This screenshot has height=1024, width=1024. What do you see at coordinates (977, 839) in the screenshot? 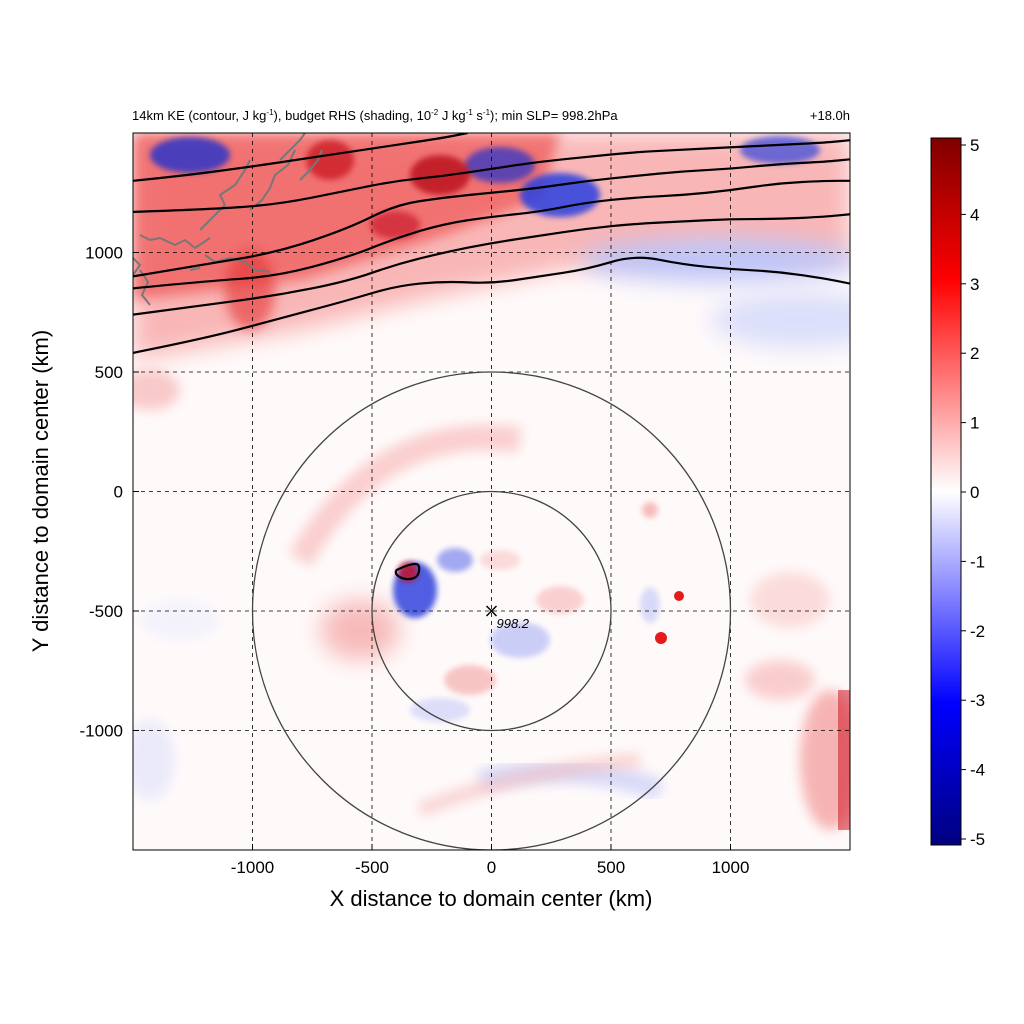
I see `colorbar-tick-label: -5` at bounding box center [977, 839].